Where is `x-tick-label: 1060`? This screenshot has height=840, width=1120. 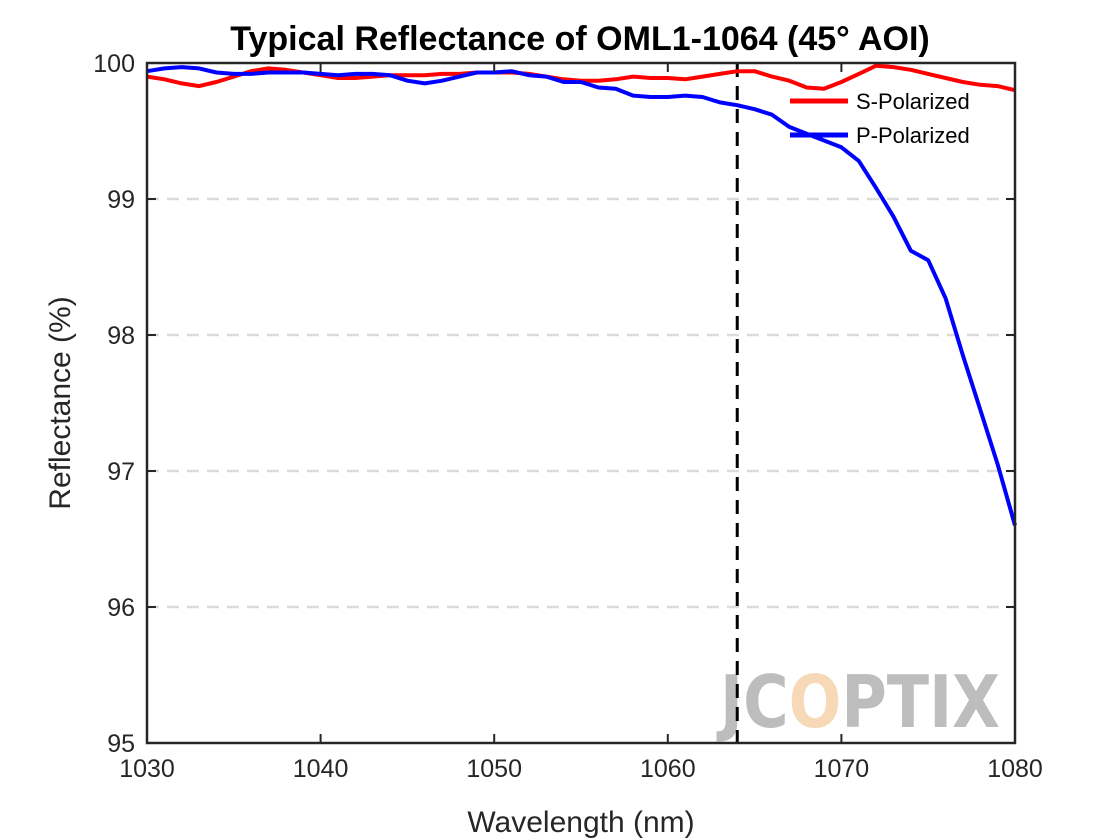 x-tick-label: 1060 is located at coordinates (668, 769).